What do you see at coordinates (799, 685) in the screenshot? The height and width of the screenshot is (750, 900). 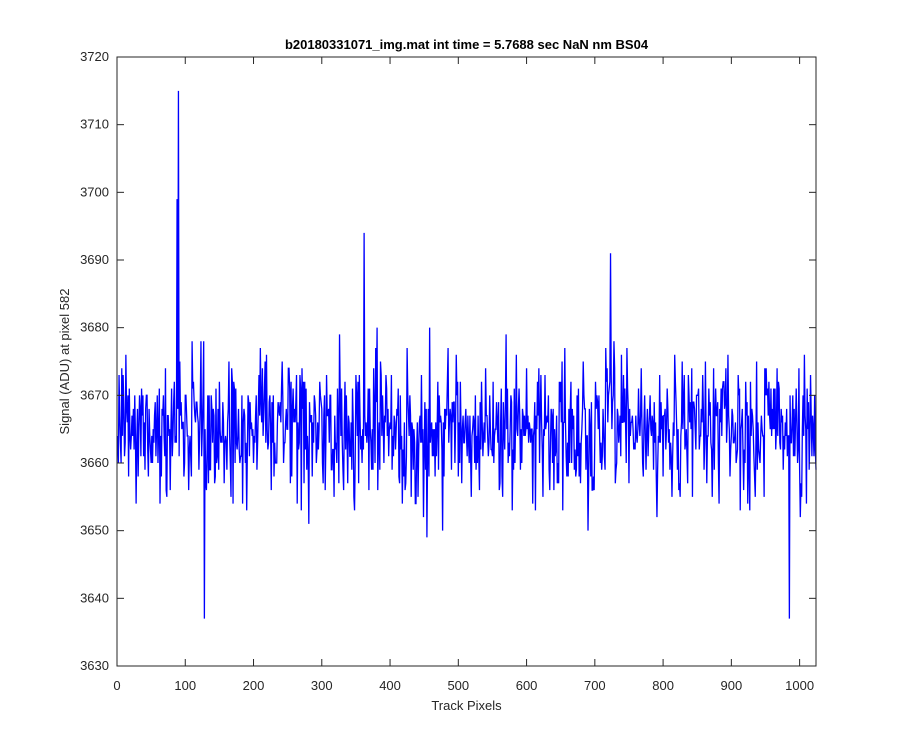 I see `x-tick-label: 1000` at bounding box center [799, 685].